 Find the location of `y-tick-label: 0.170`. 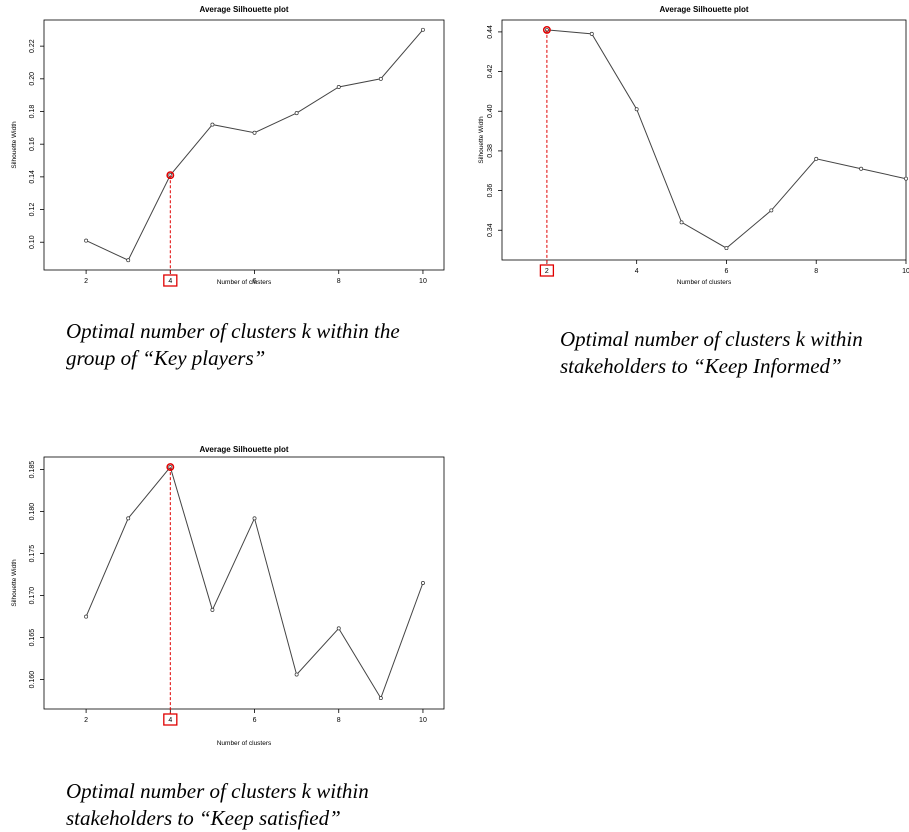

y-tick-label: 0.170 is located at coordinates (32, 596).